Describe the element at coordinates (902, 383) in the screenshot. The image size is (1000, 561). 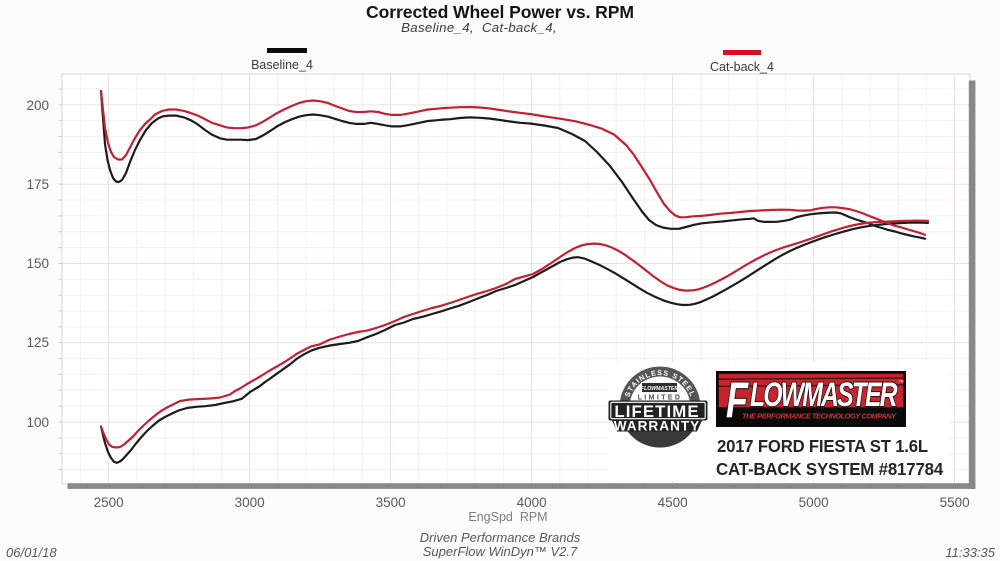
I see `svg-text: ™` at that location.